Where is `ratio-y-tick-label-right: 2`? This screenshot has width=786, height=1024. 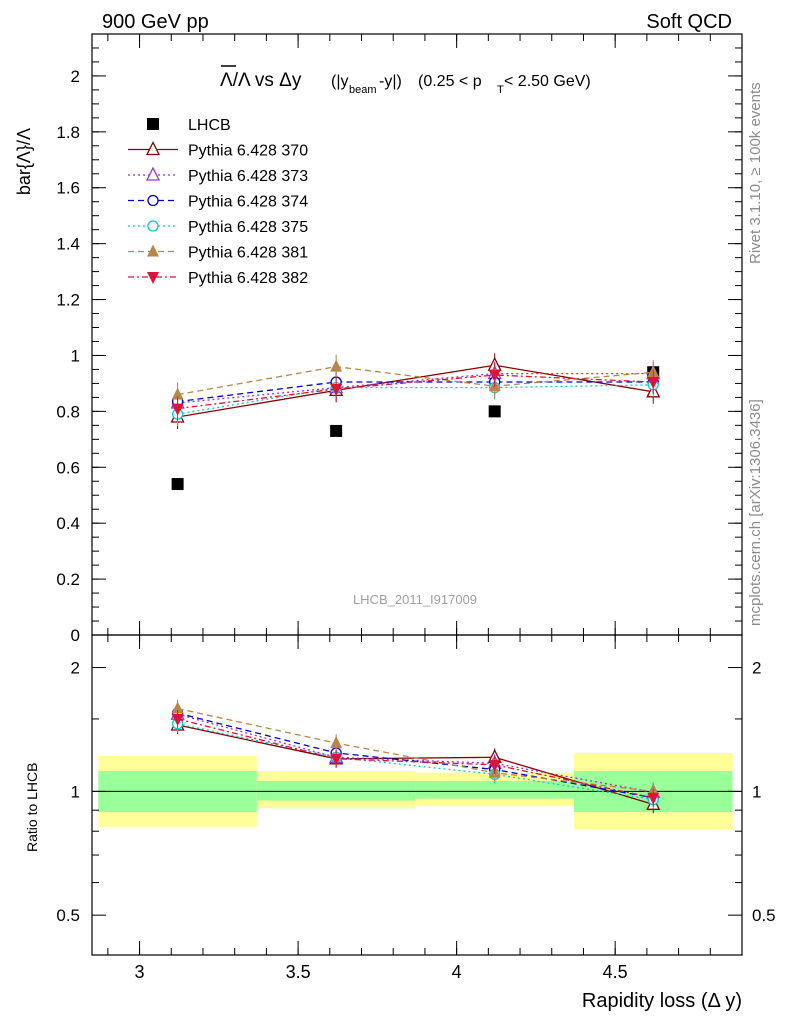 ratio-y-tick-label-right: 2 is located at coordinates (756, 668).